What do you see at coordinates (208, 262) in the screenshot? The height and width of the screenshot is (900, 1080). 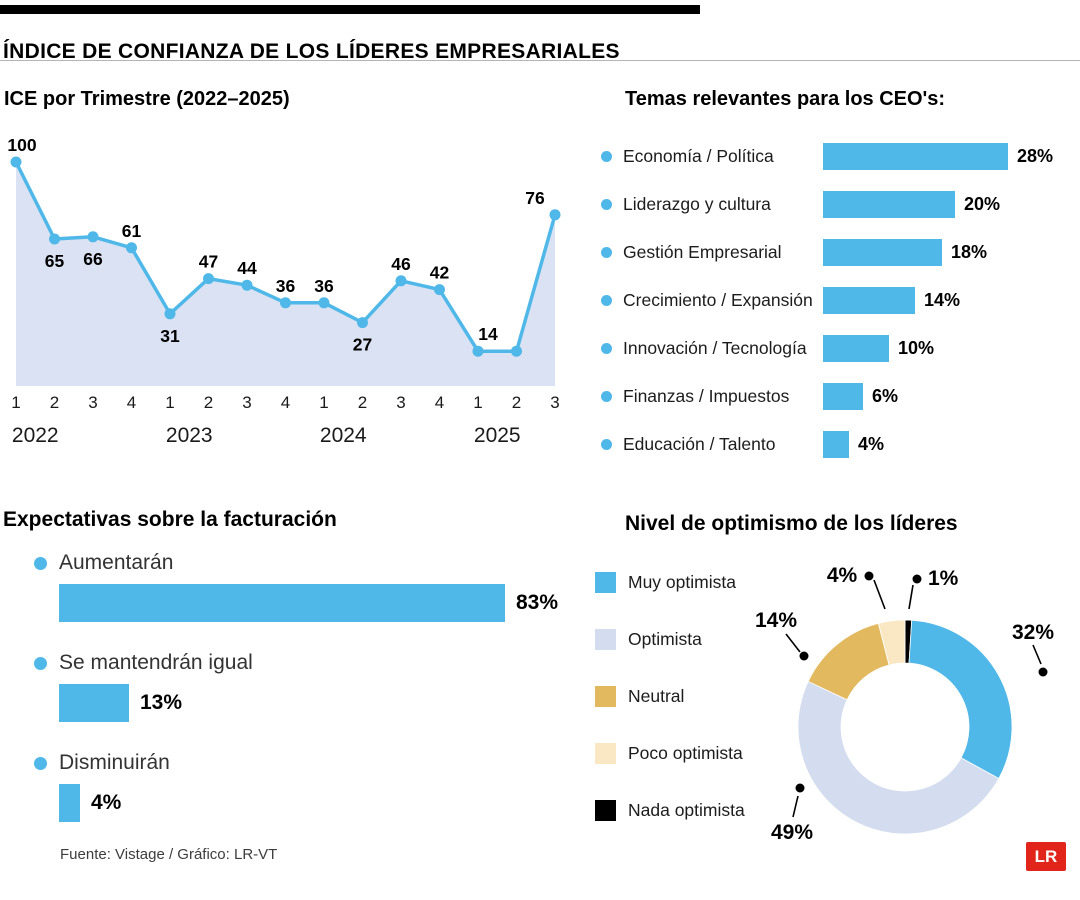 I see `point-value-label: 47` at bounding box center [208, 262].